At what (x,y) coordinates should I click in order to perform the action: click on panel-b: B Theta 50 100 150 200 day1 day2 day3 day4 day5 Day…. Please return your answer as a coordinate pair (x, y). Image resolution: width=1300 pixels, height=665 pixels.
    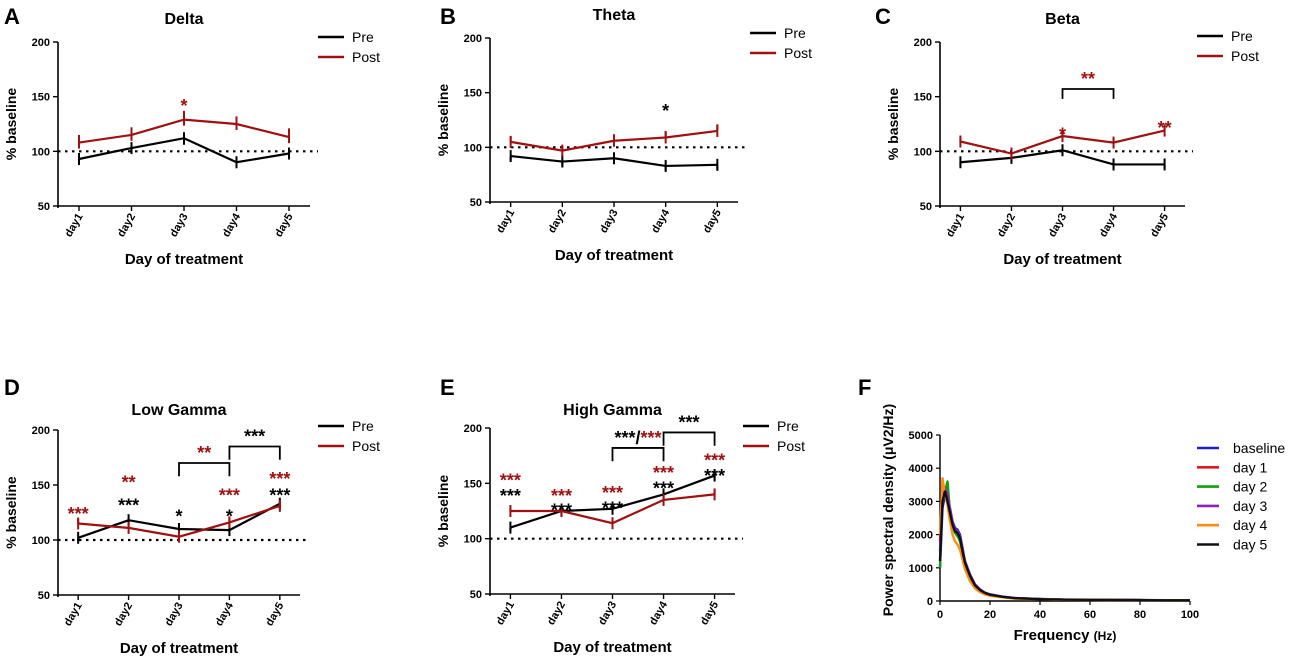
    Looking at the image, I should click on (623, 134).